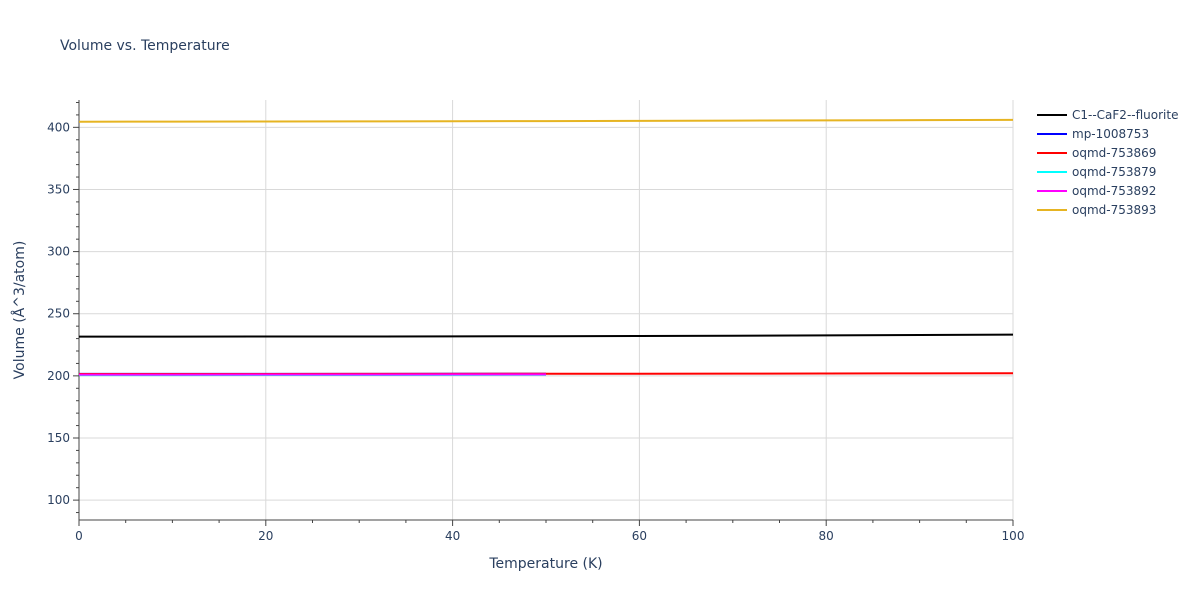  Describe the element at coordinates (639, 536) in the screenshot. I see `x-tick-label-60: 60` at that location.